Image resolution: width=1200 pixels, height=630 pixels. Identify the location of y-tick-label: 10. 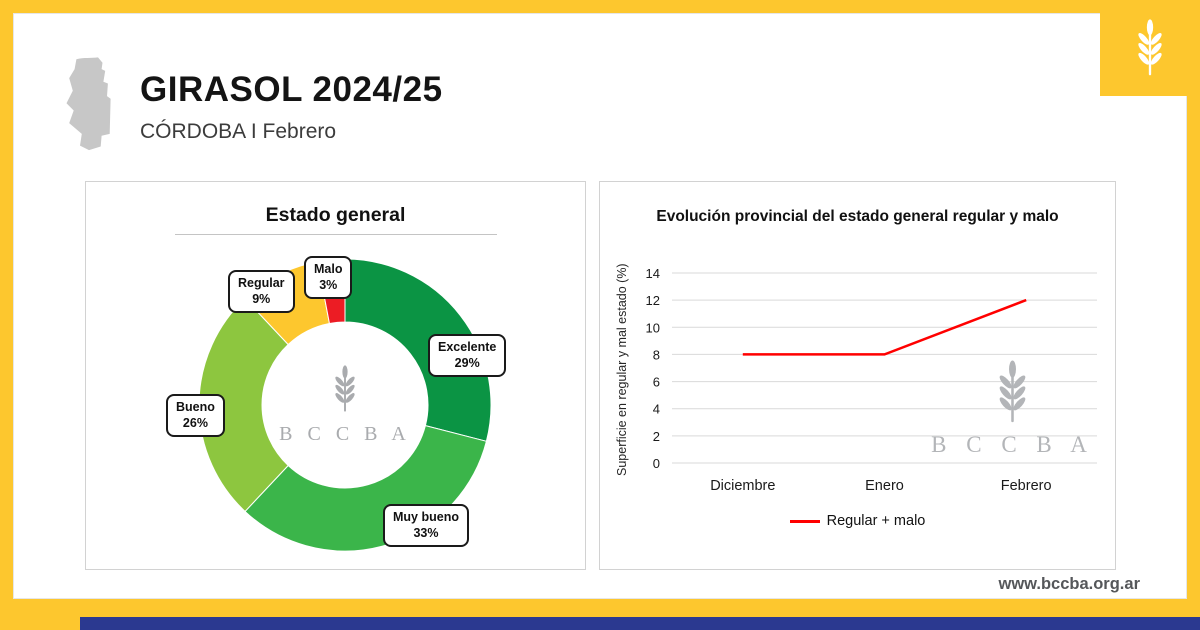
(653, 327).